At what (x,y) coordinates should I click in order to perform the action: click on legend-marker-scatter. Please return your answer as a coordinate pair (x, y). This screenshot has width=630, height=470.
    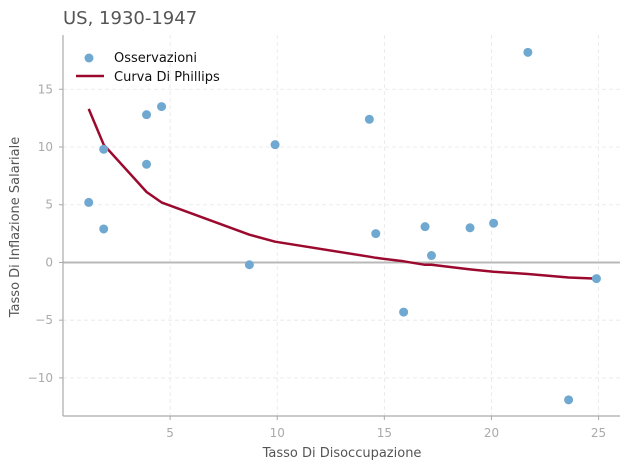
    Looking at the image, I should click on (89, 58).